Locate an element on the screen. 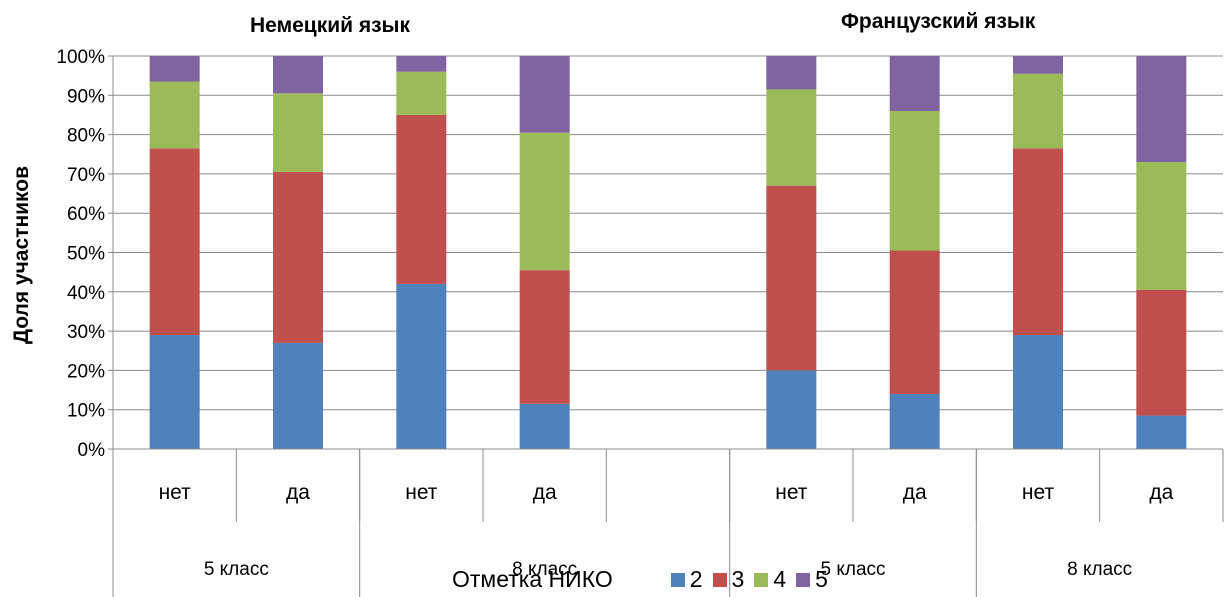  y-tick-label: 10% is located at coordinates (86, 411).